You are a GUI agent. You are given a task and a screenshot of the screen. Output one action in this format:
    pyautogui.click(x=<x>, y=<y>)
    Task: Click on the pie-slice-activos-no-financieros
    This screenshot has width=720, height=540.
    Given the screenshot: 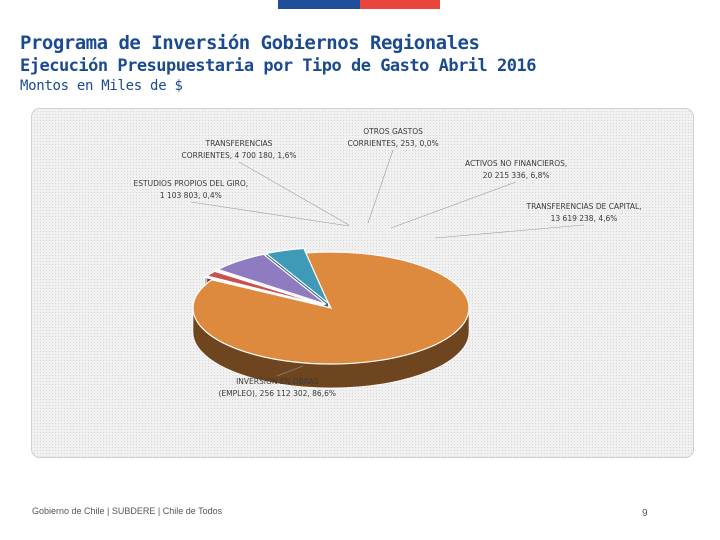 What is the action you would take?
    pyautogui.click(x=271, y=279)
    